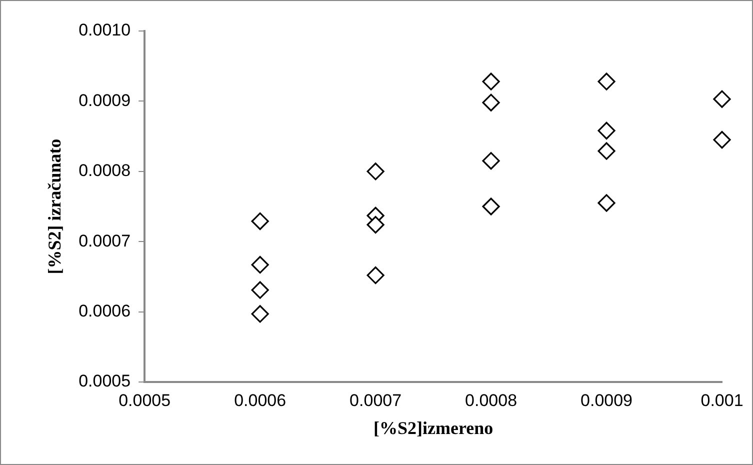 The width and height of the screenshot is (753, 465). Describe the element at coordinates (104, 30) in the screenshot. I see `y-tick-label: 0.0010` at that location.